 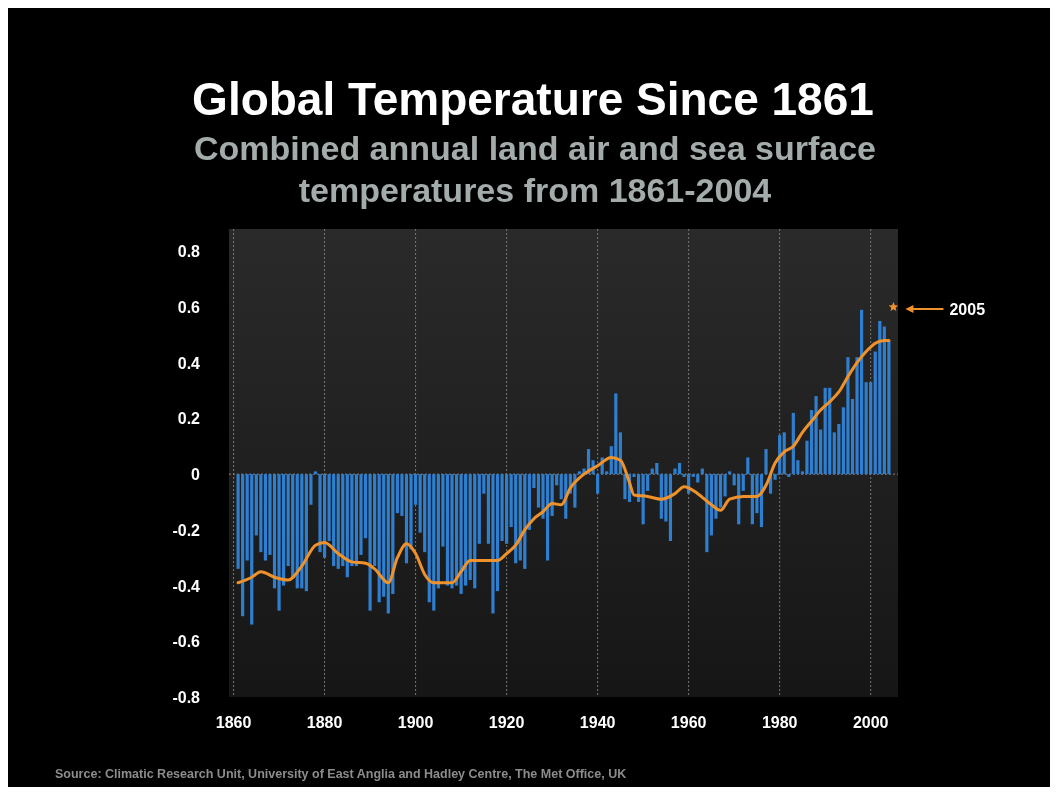 I want to click on chart-title: Global Temperature Since 1861, so click(x=533, y=99).